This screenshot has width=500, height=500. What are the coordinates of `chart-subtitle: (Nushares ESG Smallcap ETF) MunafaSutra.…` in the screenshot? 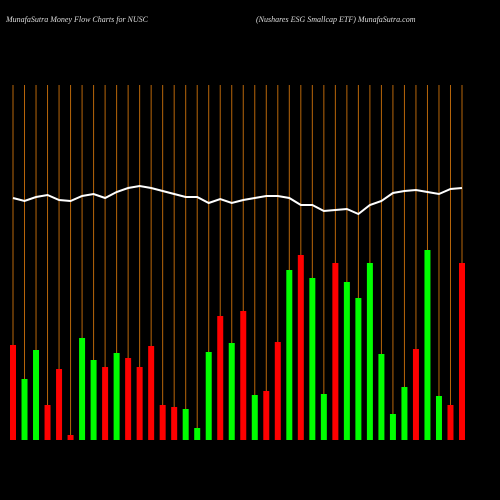 It's located at (336, 19).